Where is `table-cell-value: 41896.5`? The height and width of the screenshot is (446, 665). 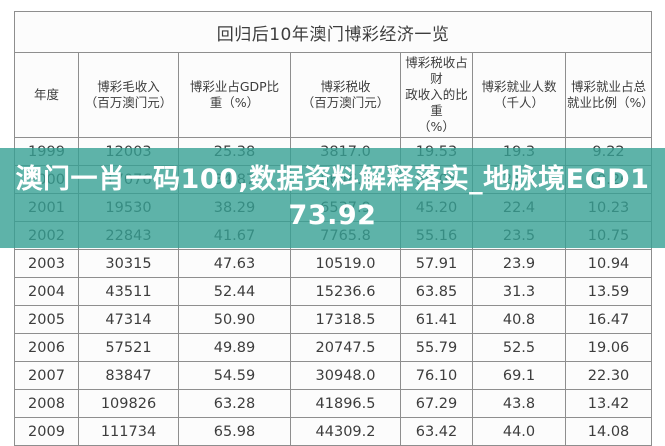
table-cell-value: 41896.5 is located at coordinates (345, 403).